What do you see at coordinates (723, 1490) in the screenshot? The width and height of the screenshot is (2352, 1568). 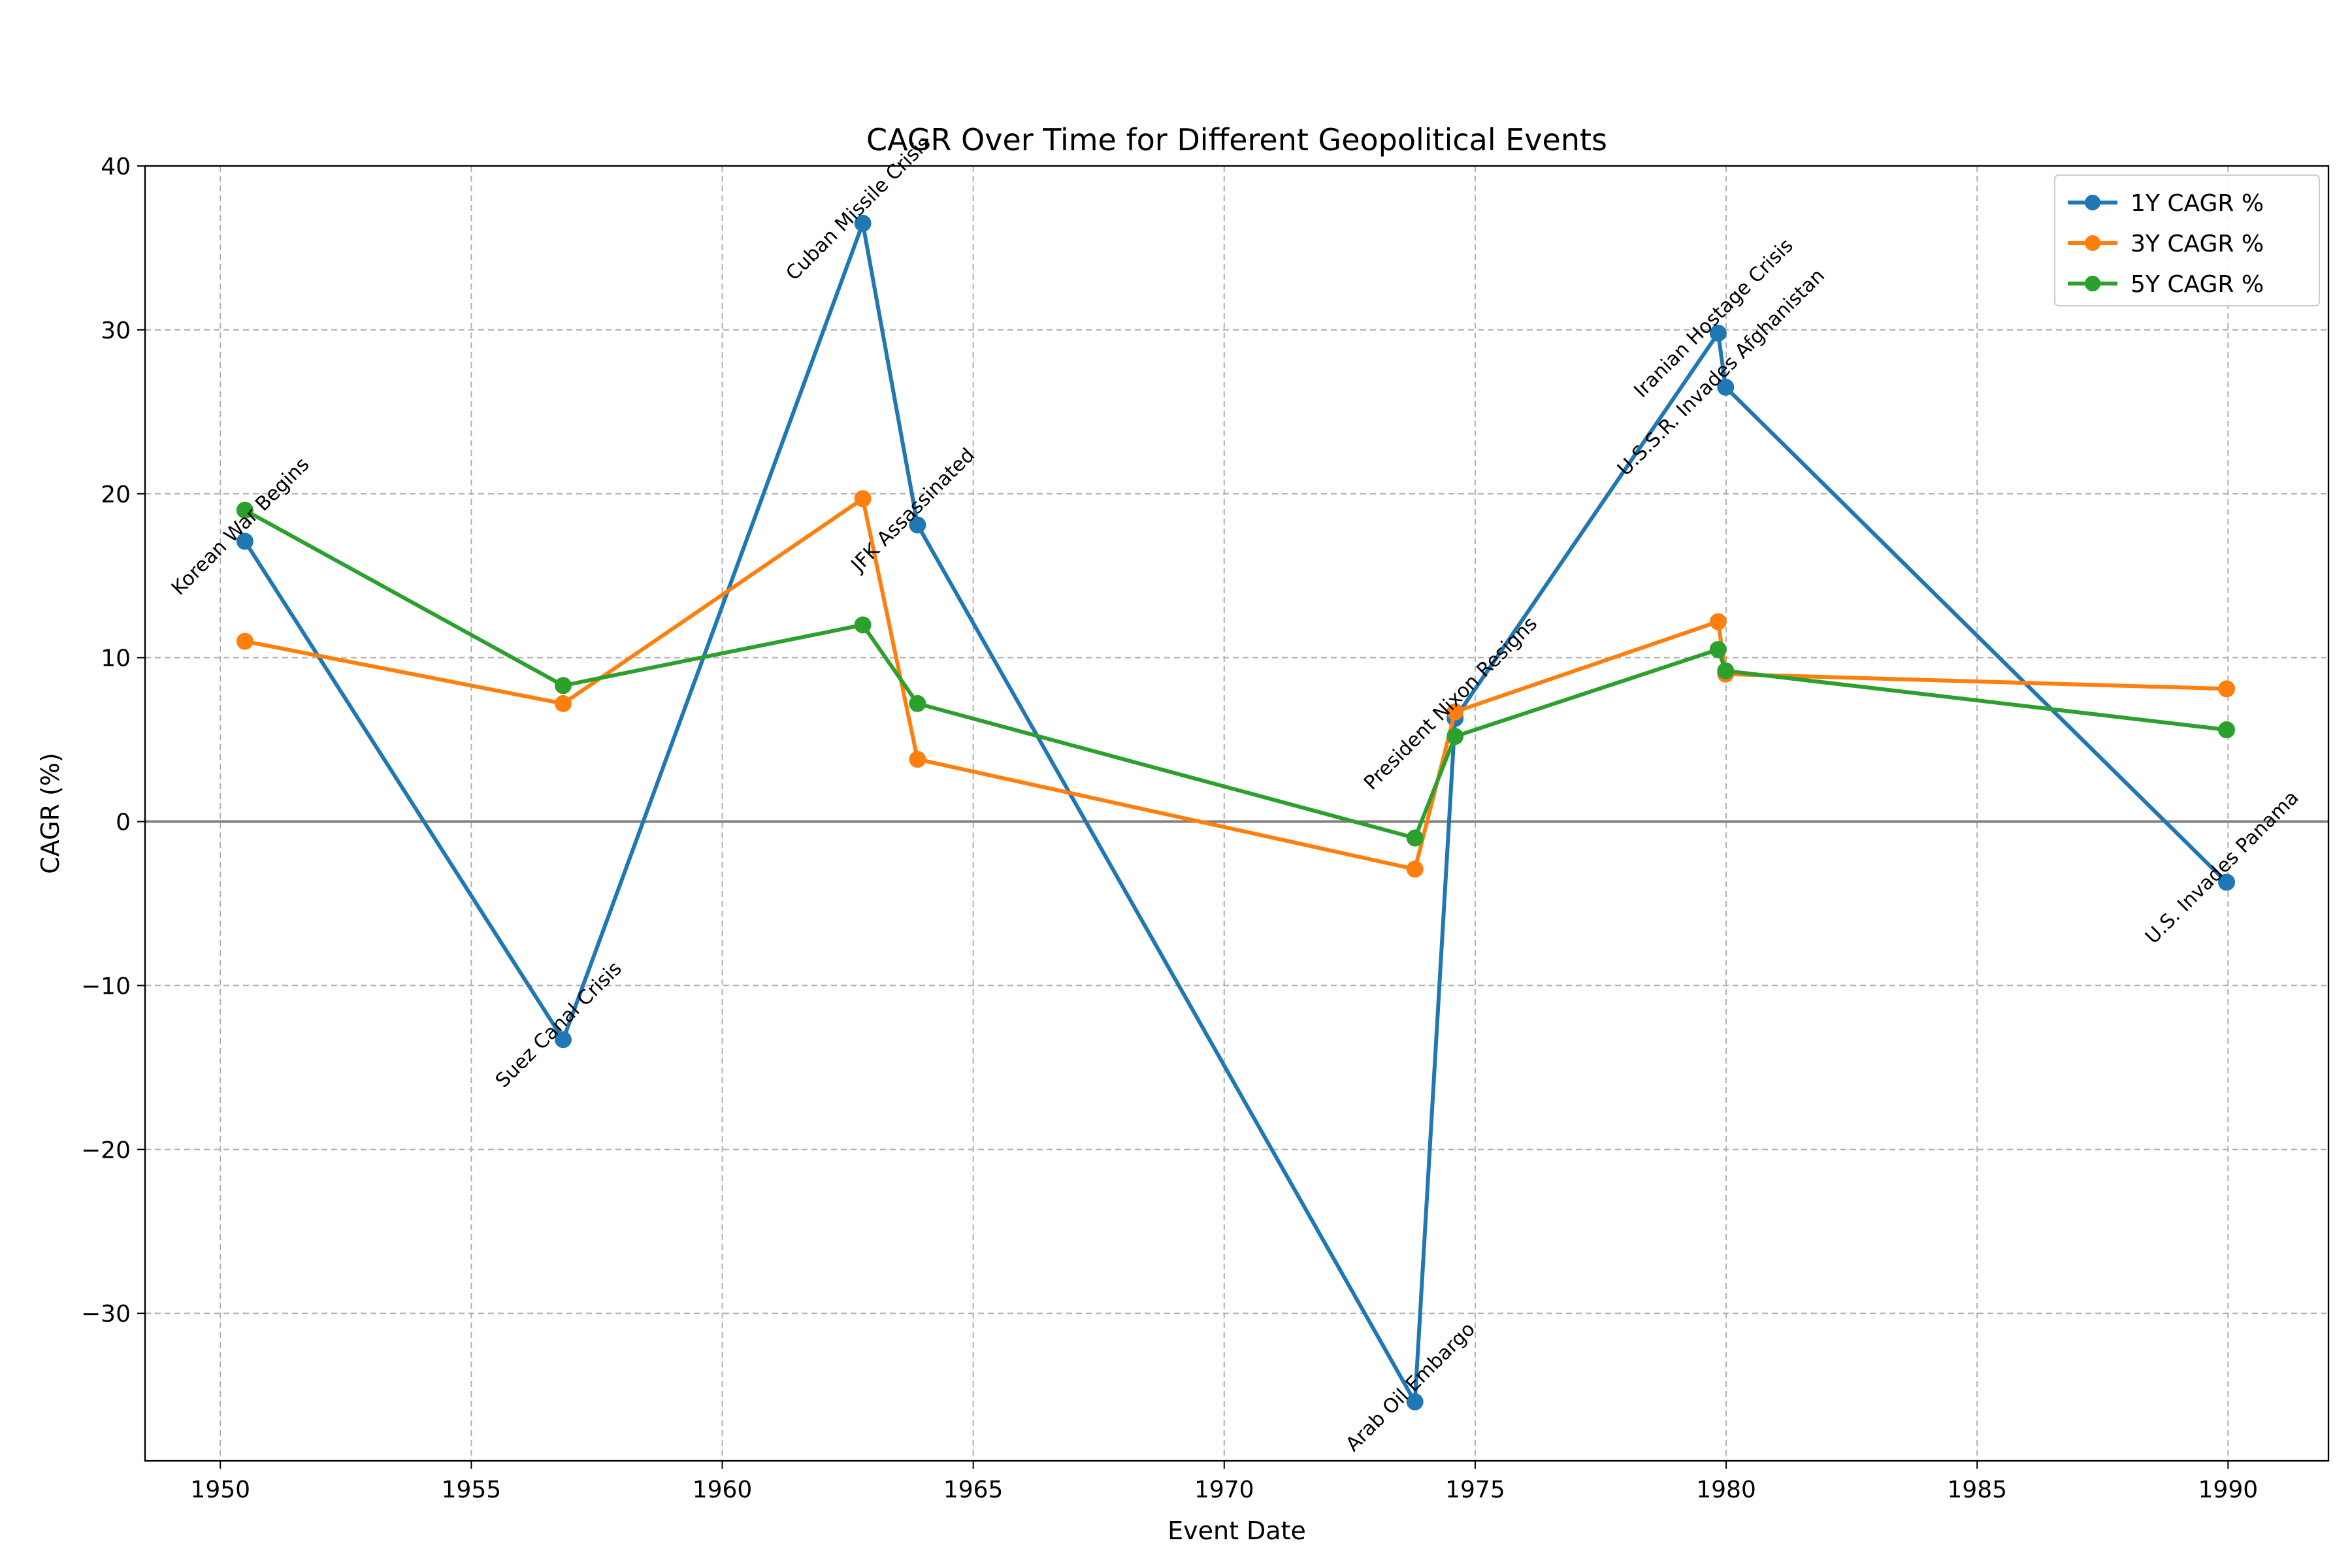 I see `x-tick-label: 1960` at bounding box center [723, 1490].